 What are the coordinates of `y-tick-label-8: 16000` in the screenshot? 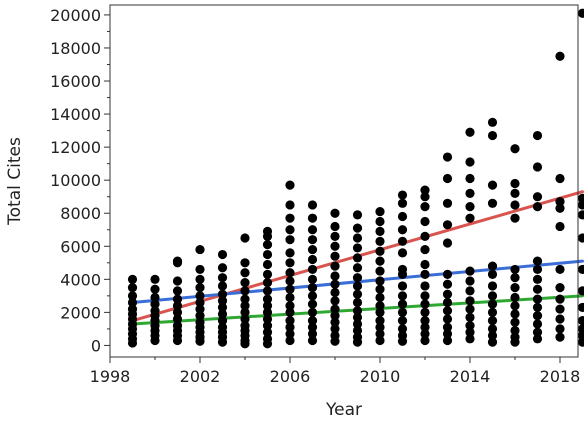 It's located at (75, 81).